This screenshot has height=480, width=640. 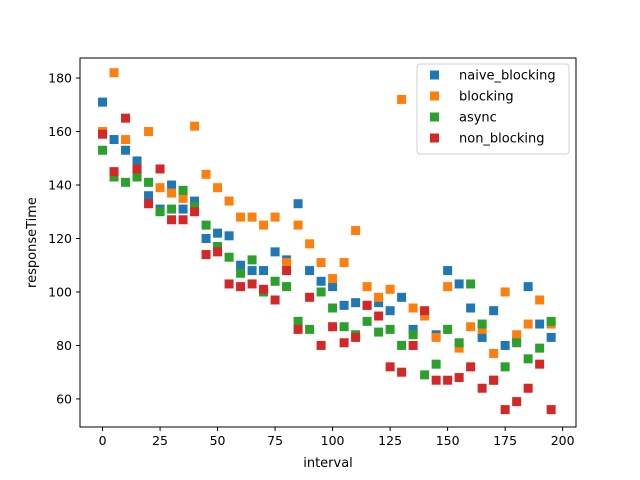 What do you see at coordinates (486, 97) in the screenshot?
I see `legend-label: blocking` at bounding box center [486, 97].